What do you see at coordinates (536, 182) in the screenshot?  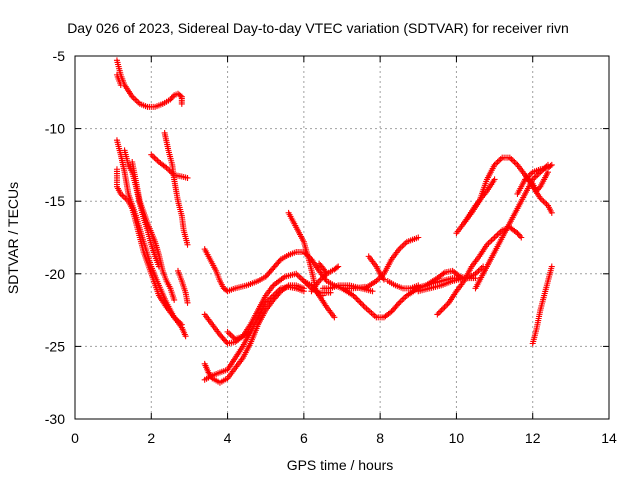 I see `series-arc-ae` at bounding box center [536, 182].